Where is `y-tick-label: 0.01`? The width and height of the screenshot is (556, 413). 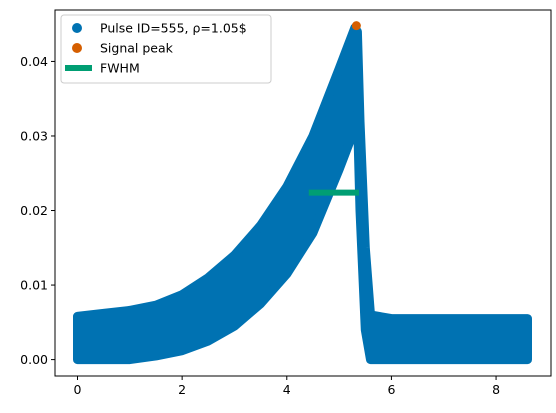 y-tick-label: 0.01 is located at coordinates (34, 285).